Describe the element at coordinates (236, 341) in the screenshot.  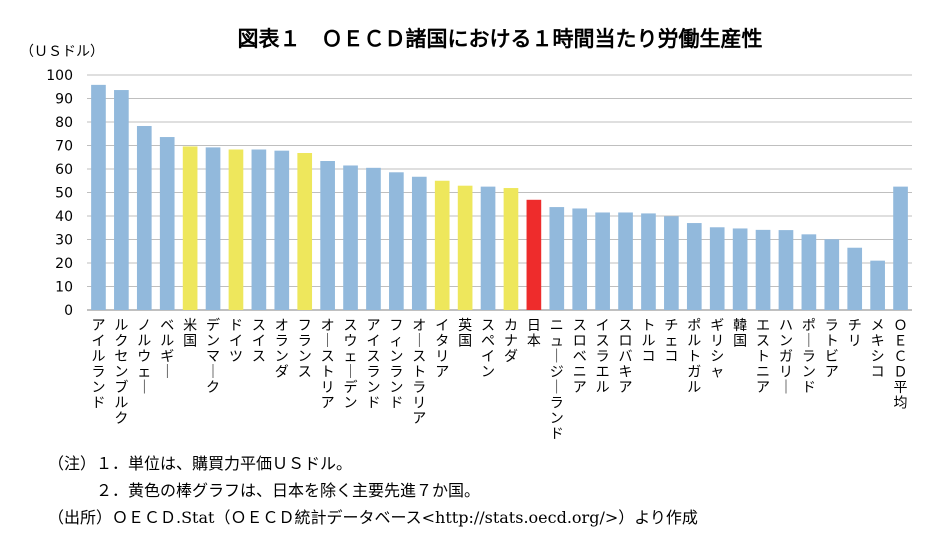
I see `x-tick-label: ドイツ` at that location.